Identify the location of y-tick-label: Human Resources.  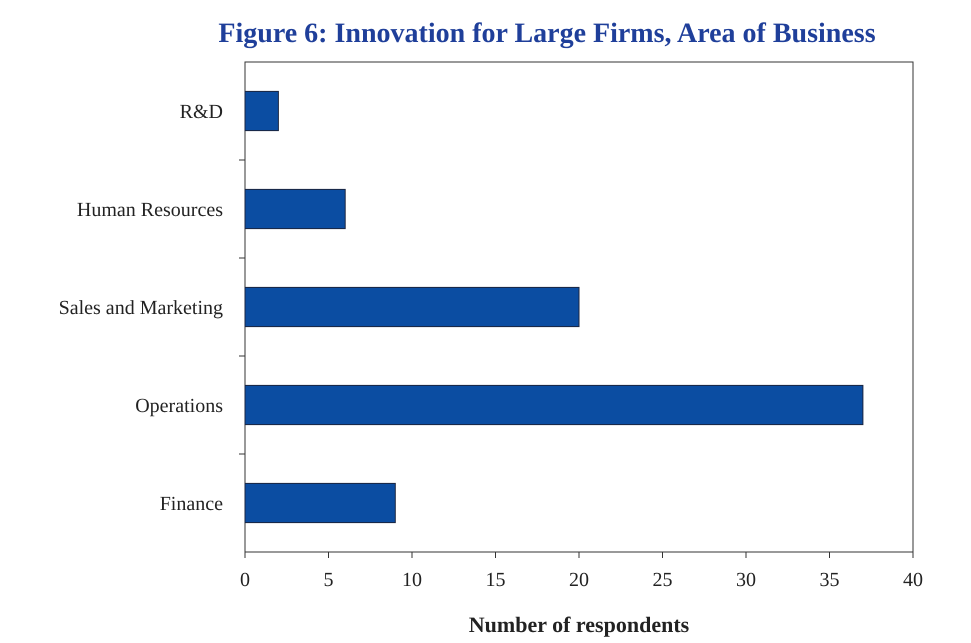
(150, 210).